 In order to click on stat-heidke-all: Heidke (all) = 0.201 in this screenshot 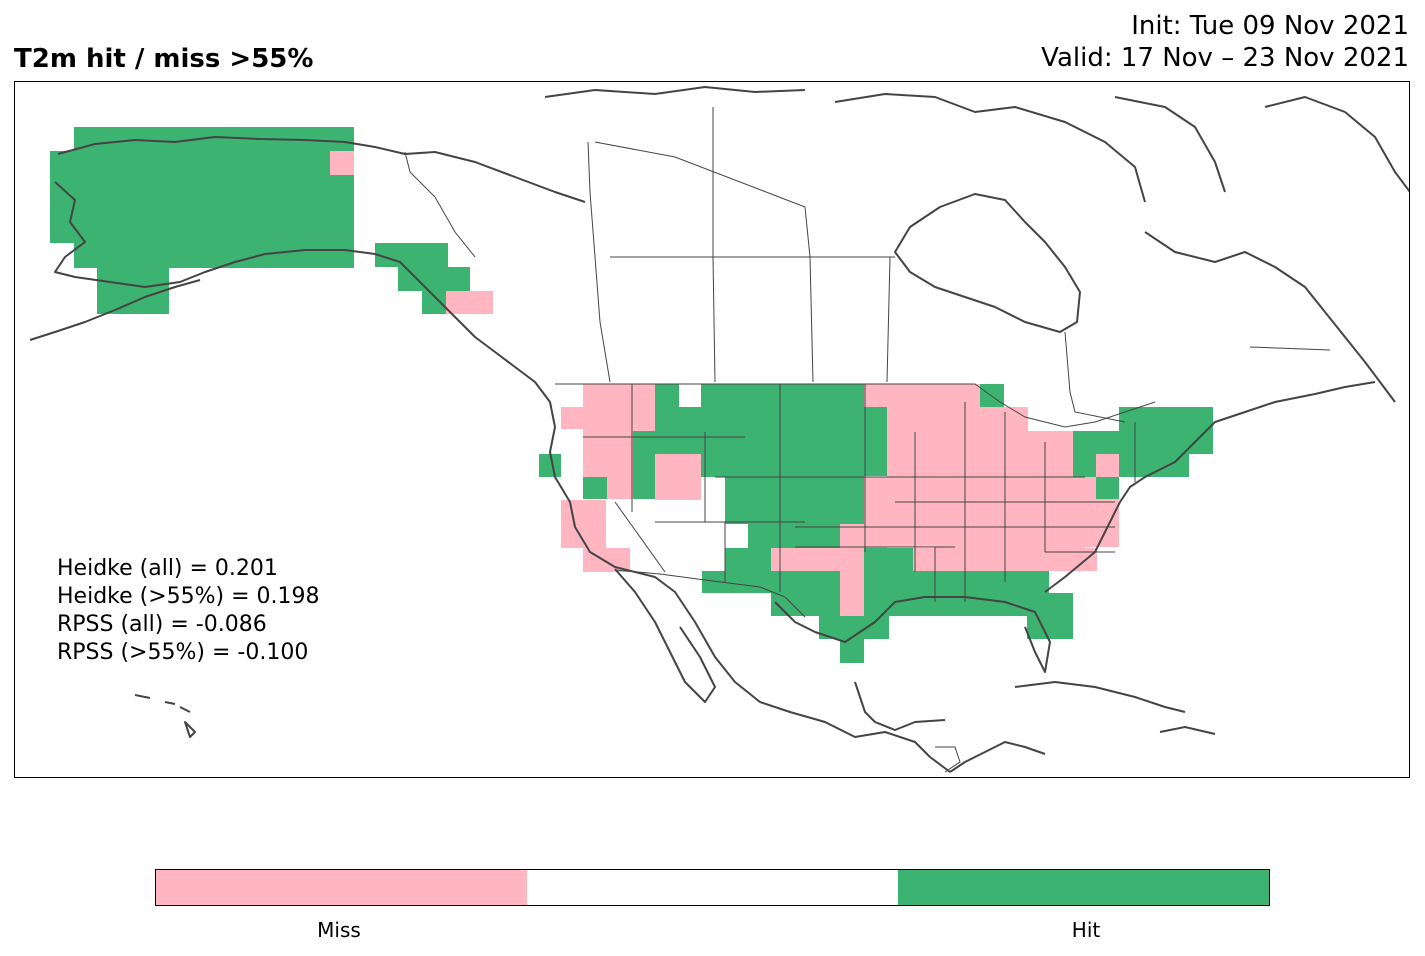, I will do `click(167, 568)`.